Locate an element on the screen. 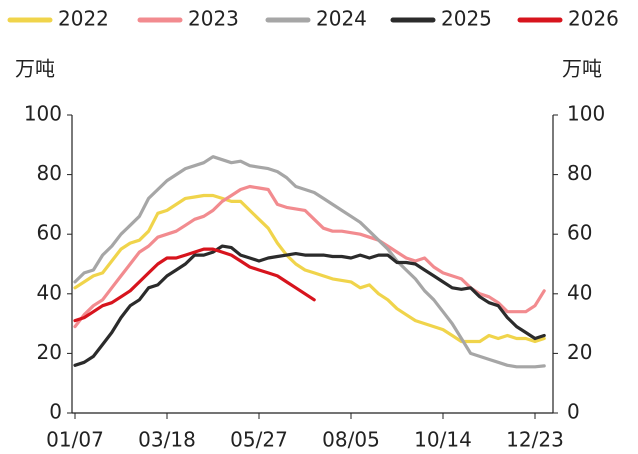 The height and width of the screenshot is (454, 638). y-tick-label: 80 is located at coordinates (49, 173).